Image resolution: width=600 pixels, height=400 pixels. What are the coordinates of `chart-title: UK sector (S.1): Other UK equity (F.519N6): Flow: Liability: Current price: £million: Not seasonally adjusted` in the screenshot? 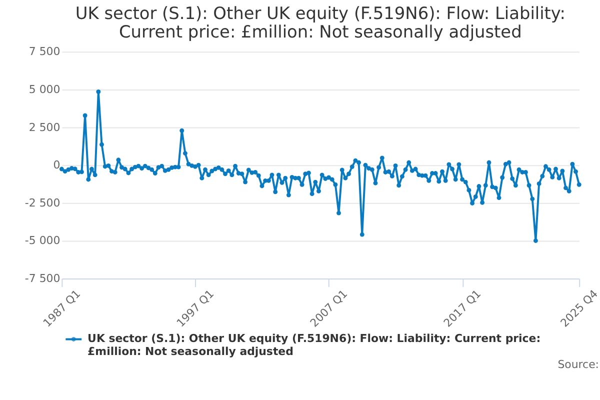 It's located at (320, 22).